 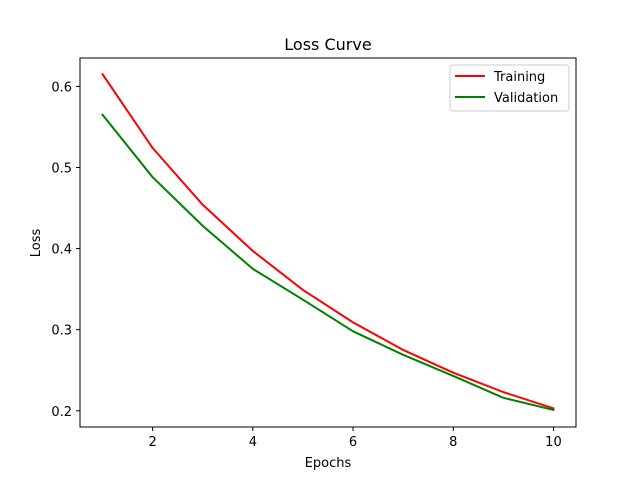 I want to click on y-tick-label: 0.6, so click(x=61, y=87).